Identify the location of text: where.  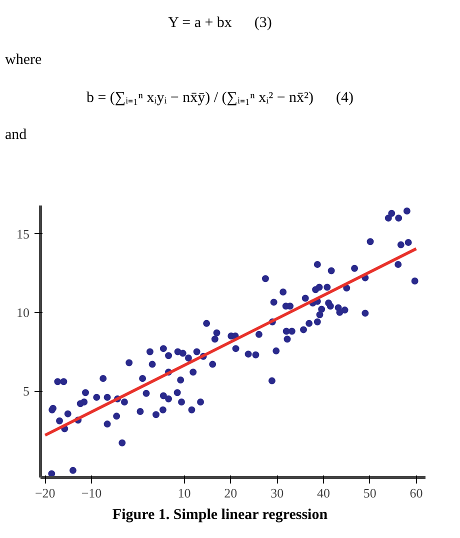
(24, 60).